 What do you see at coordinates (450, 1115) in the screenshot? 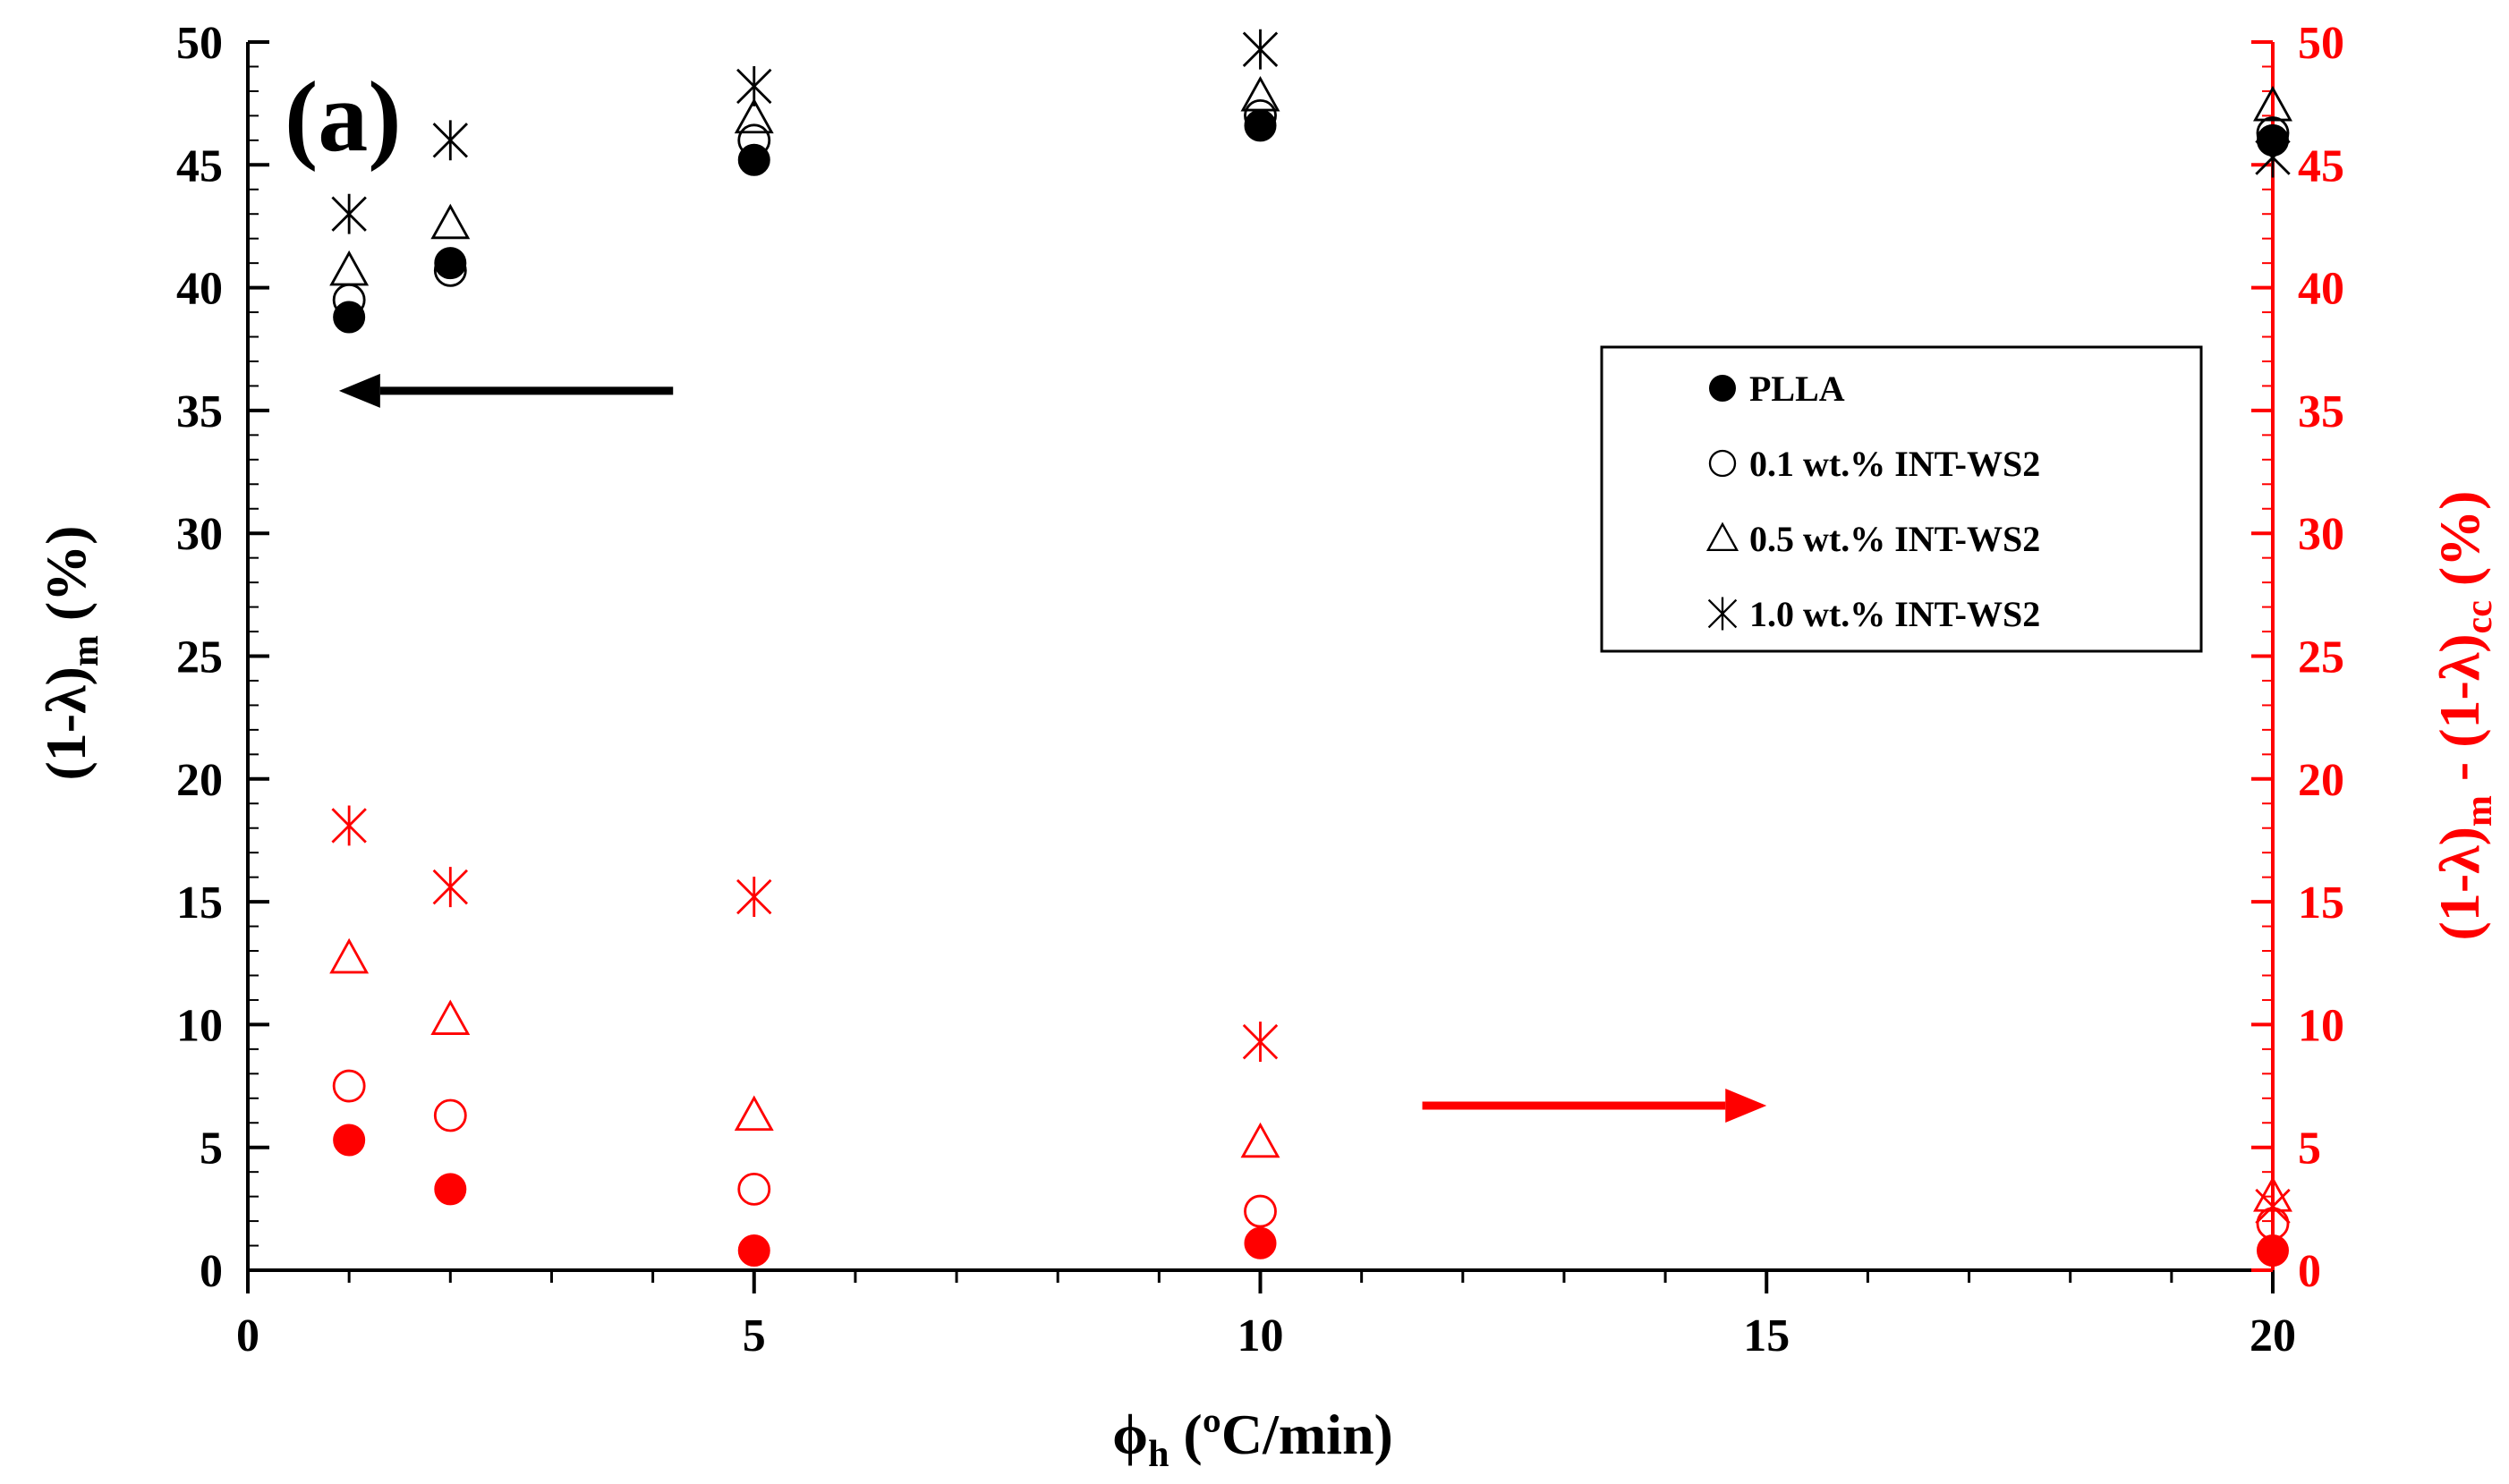
I see `point-right-0-1-wt-int-ws2-x2` at bounding box center [450, 1115].